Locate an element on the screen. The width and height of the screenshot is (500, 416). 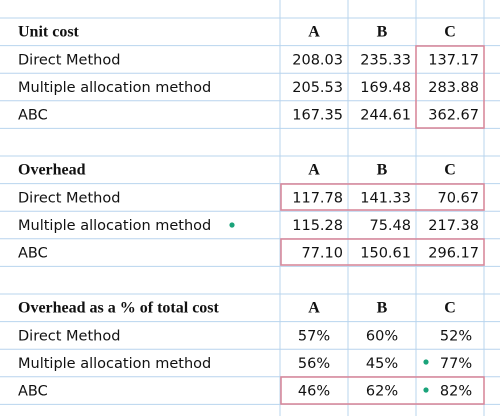
cell-value: 45% is located at coordinates (382, 364).